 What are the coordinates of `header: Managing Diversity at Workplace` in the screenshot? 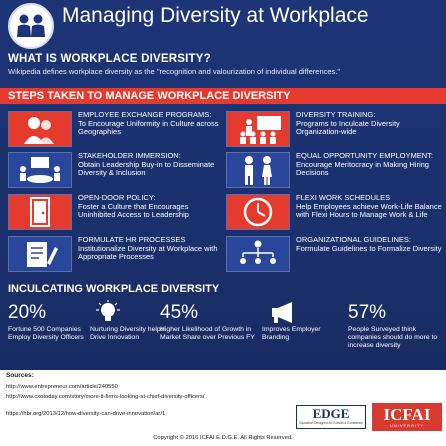 It's located at (223, 26).